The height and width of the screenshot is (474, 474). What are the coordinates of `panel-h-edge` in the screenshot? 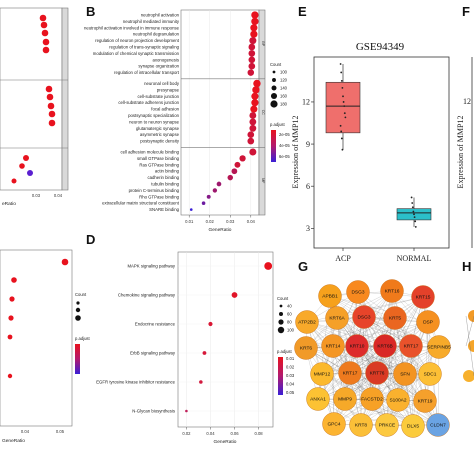 It's located at (469, 331).